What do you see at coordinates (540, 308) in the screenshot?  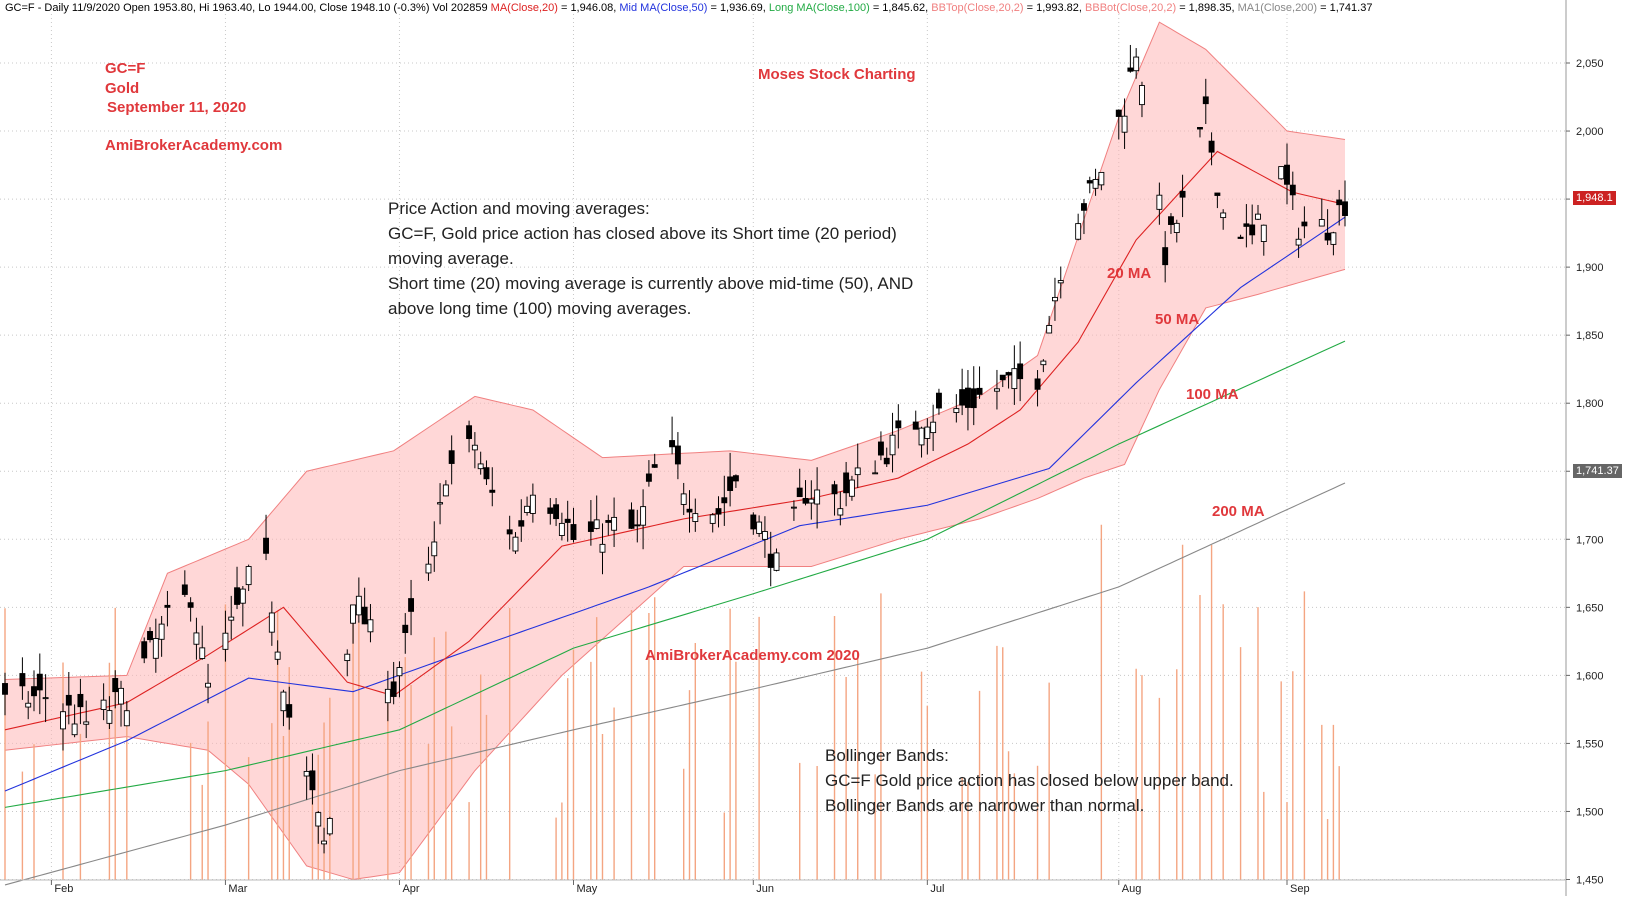 I see `note-line: above long time (100) moving averages.` at bounding box center [540, 308].